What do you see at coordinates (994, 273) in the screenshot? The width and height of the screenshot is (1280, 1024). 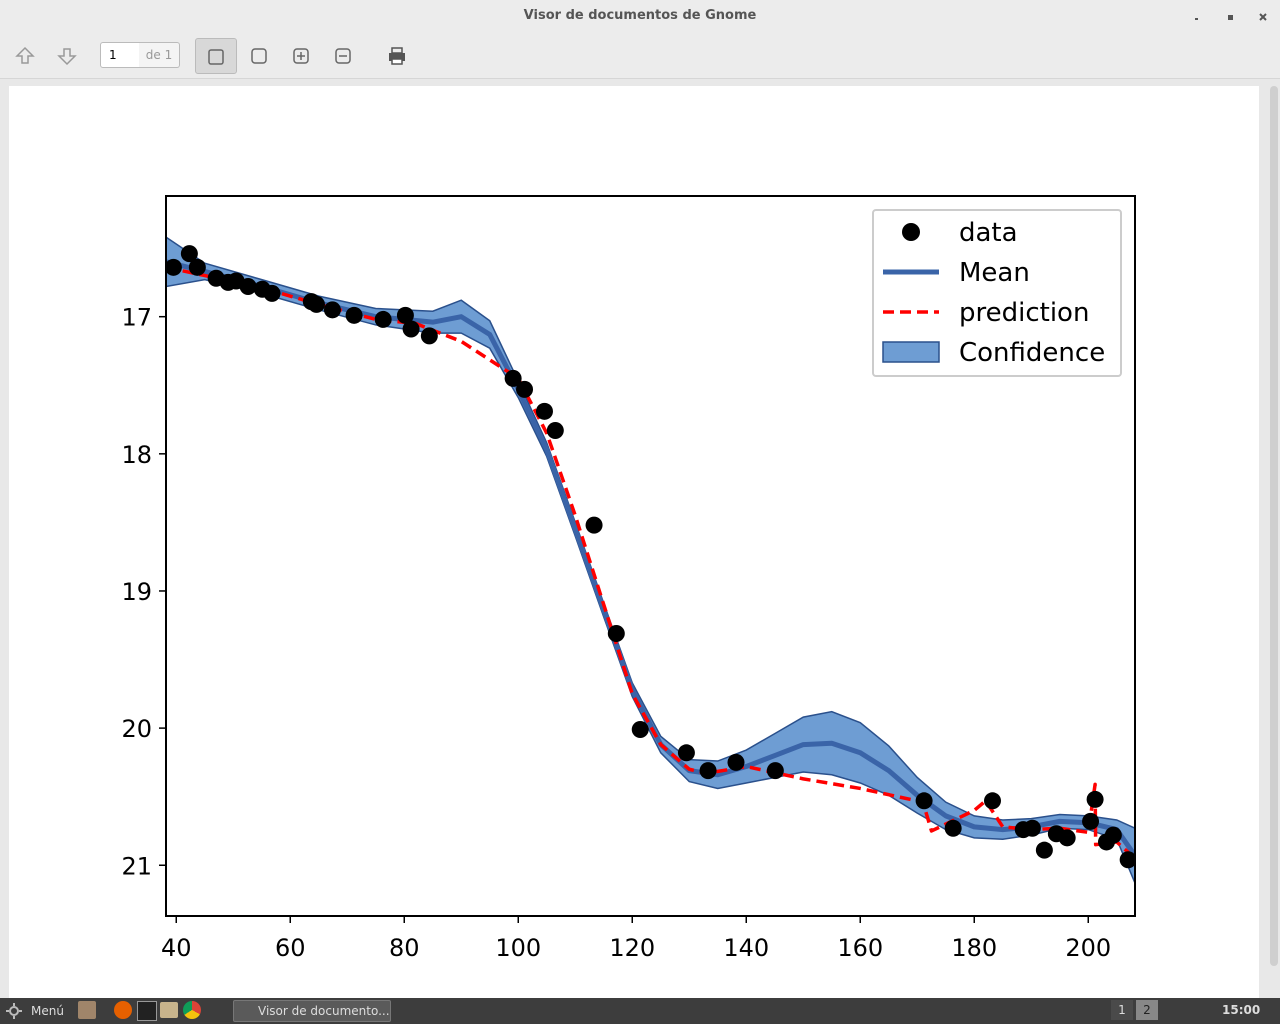 I see `legend-label: Mean` at bounding box center [994, 273].